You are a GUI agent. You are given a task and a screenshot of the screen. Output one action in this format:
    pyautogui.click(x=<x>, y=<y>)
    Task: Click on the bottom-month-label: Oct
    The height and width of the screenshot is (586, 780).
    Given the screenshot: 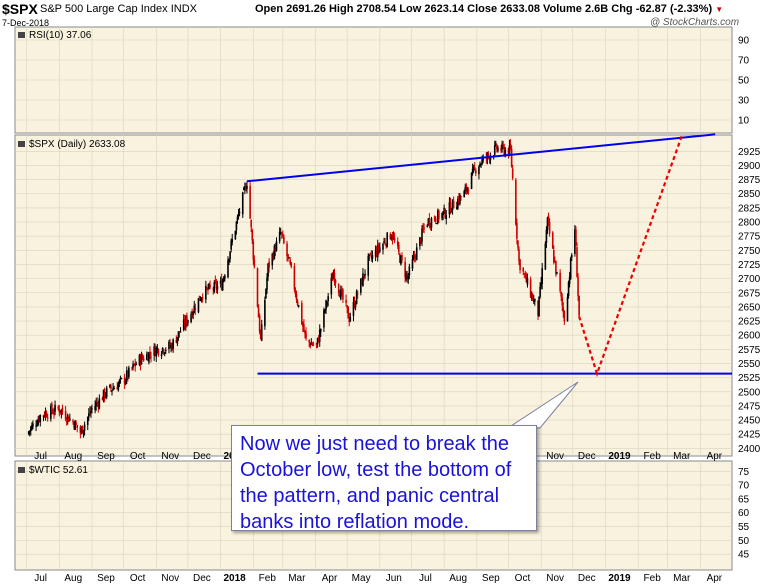 What is the action you would take?
    pyautogui.click(x=523, y=578)
    